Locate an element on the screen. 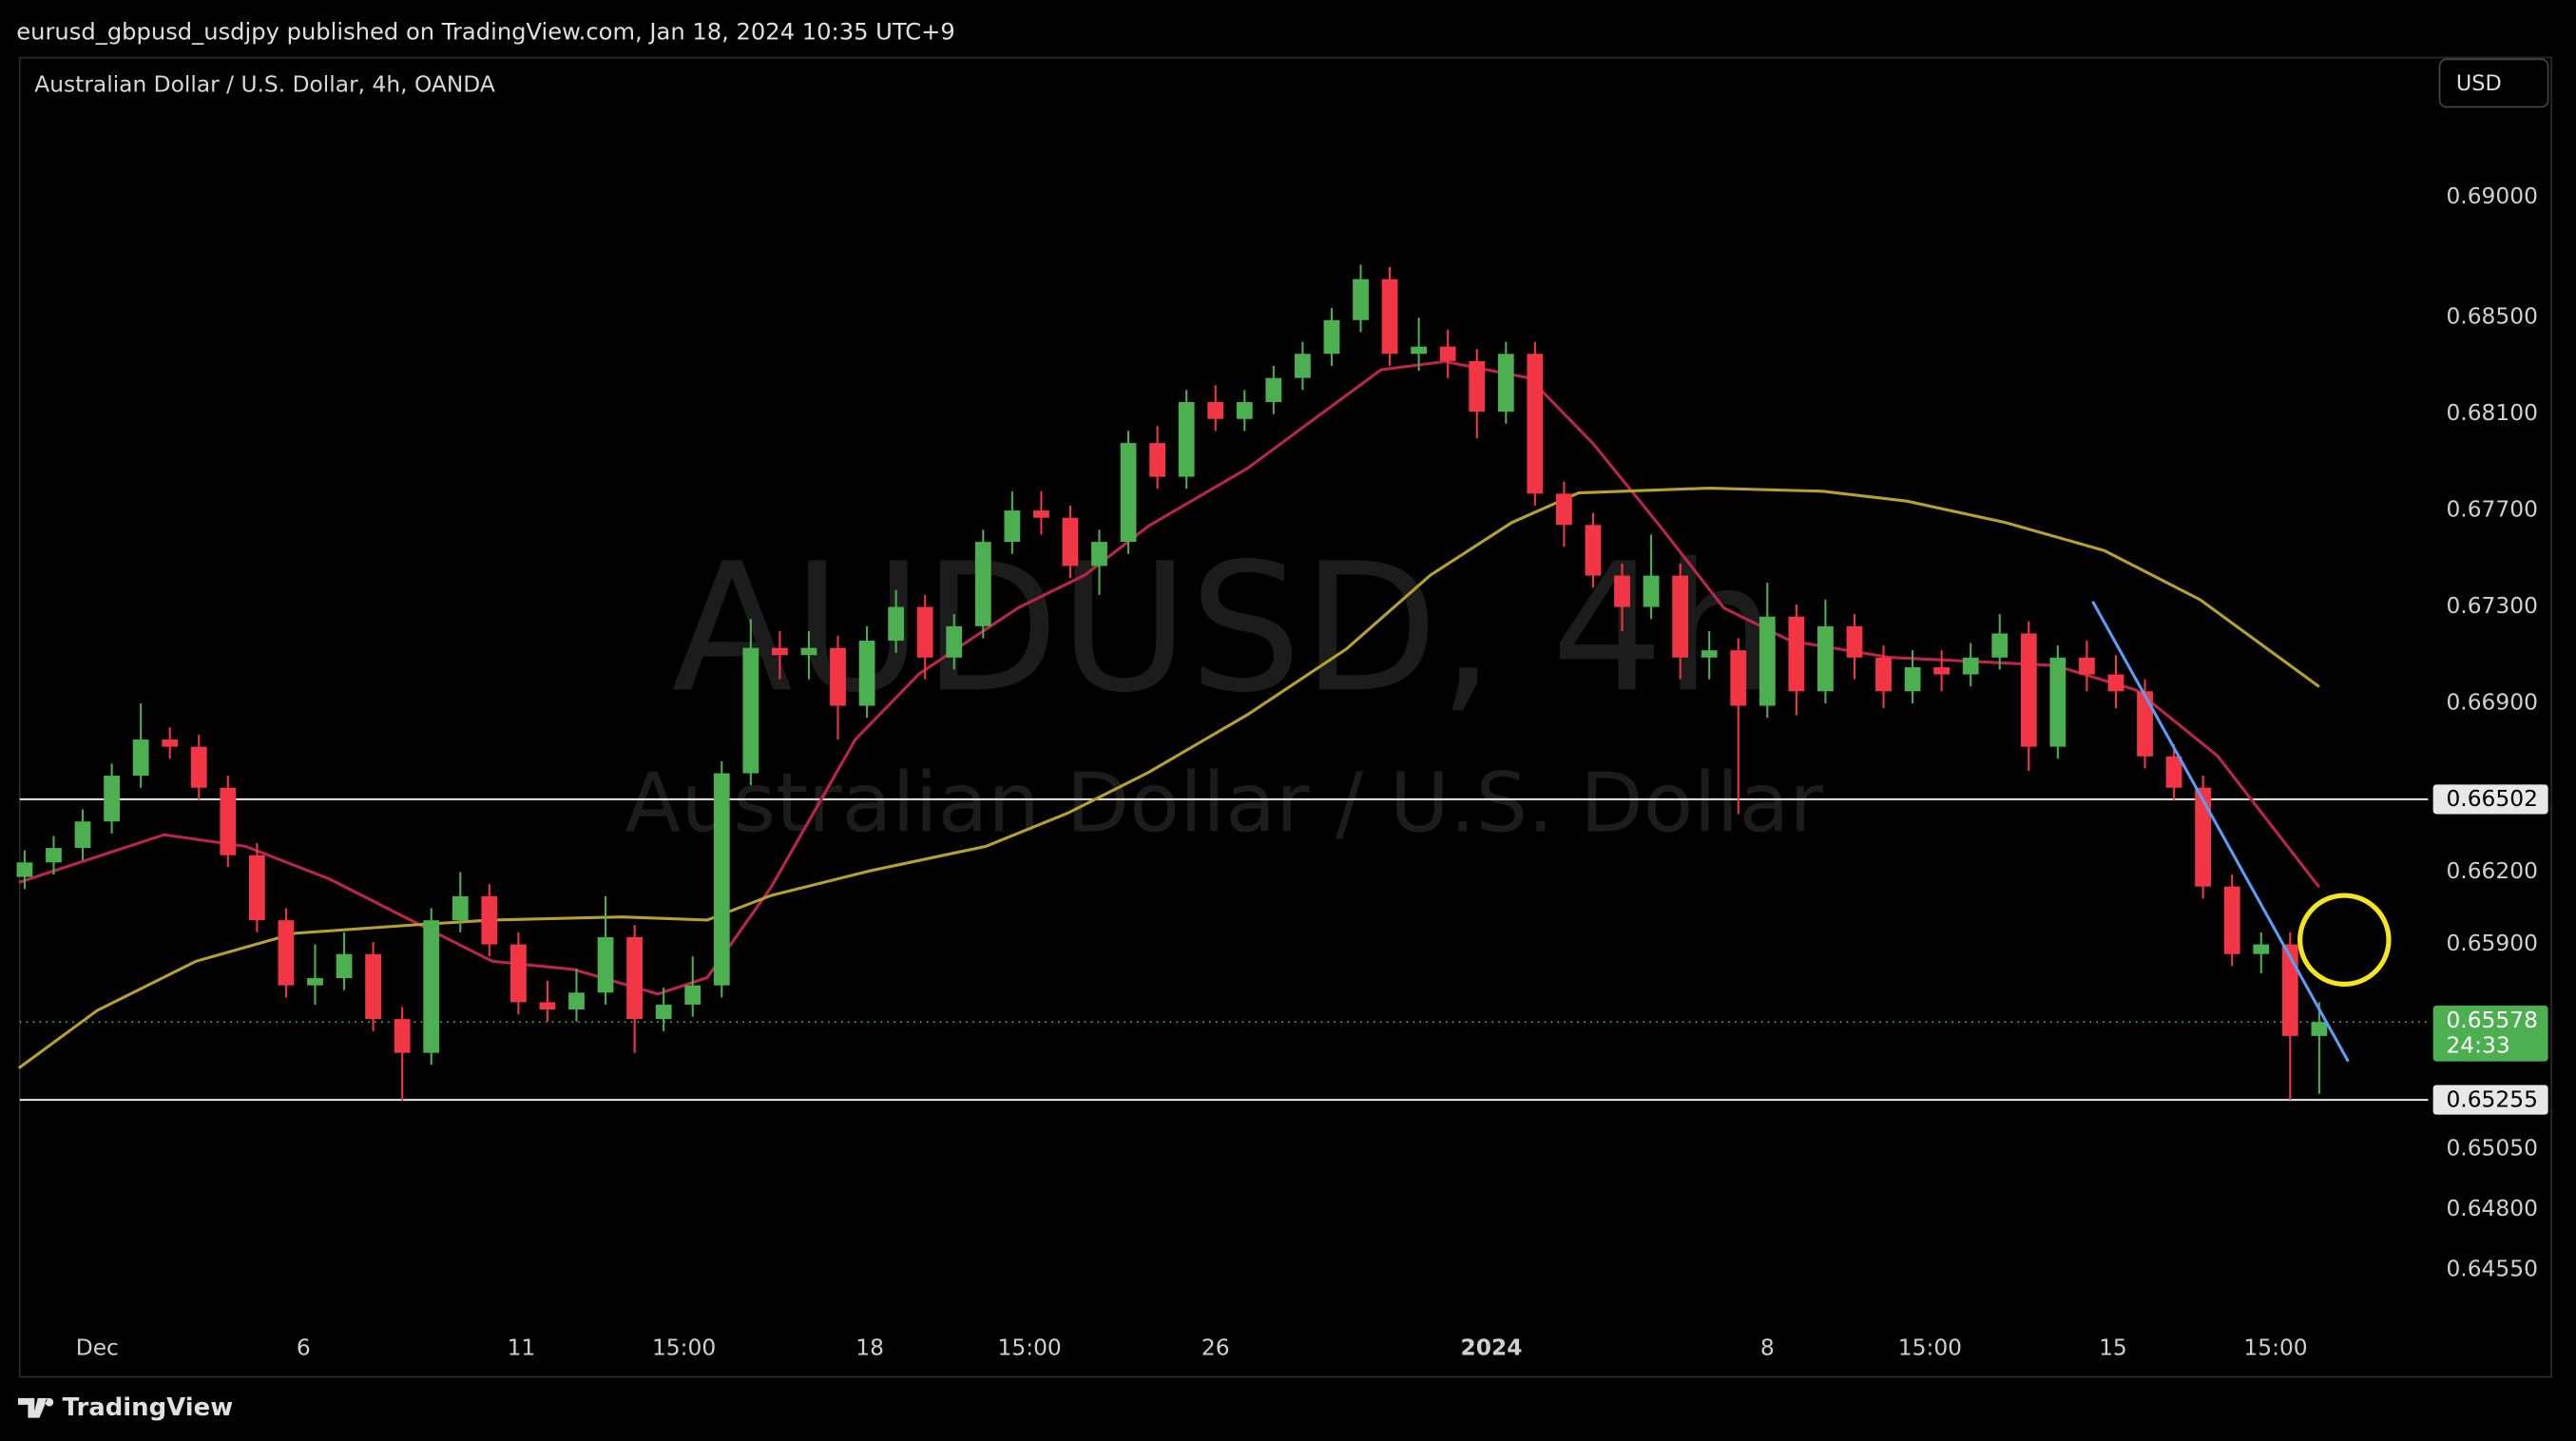  x-tick-label: 8 is located at coordinates (1767, 1348).